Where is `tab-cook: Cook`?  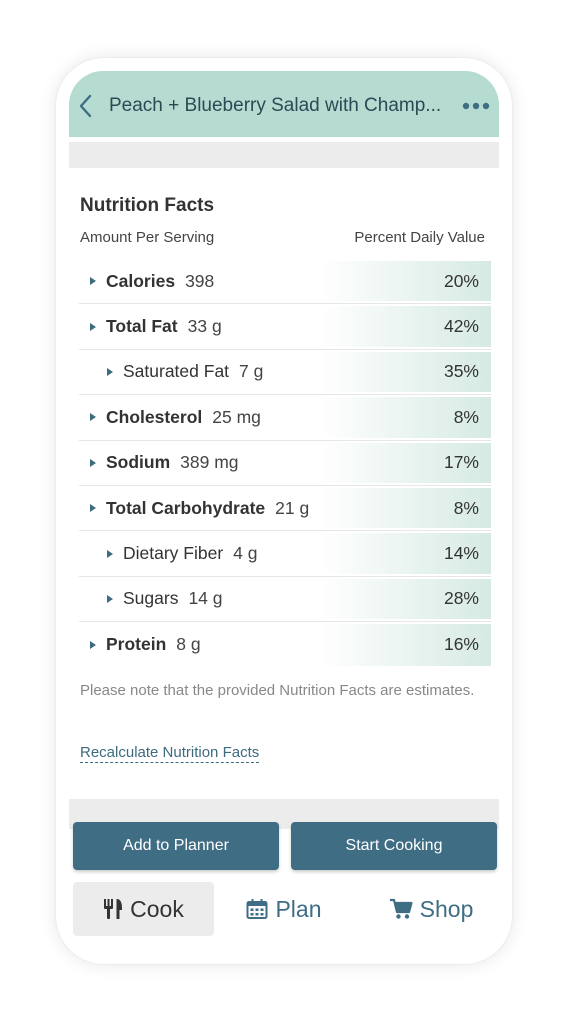 tab-cook: Cook is located at coordinates (143, 909).